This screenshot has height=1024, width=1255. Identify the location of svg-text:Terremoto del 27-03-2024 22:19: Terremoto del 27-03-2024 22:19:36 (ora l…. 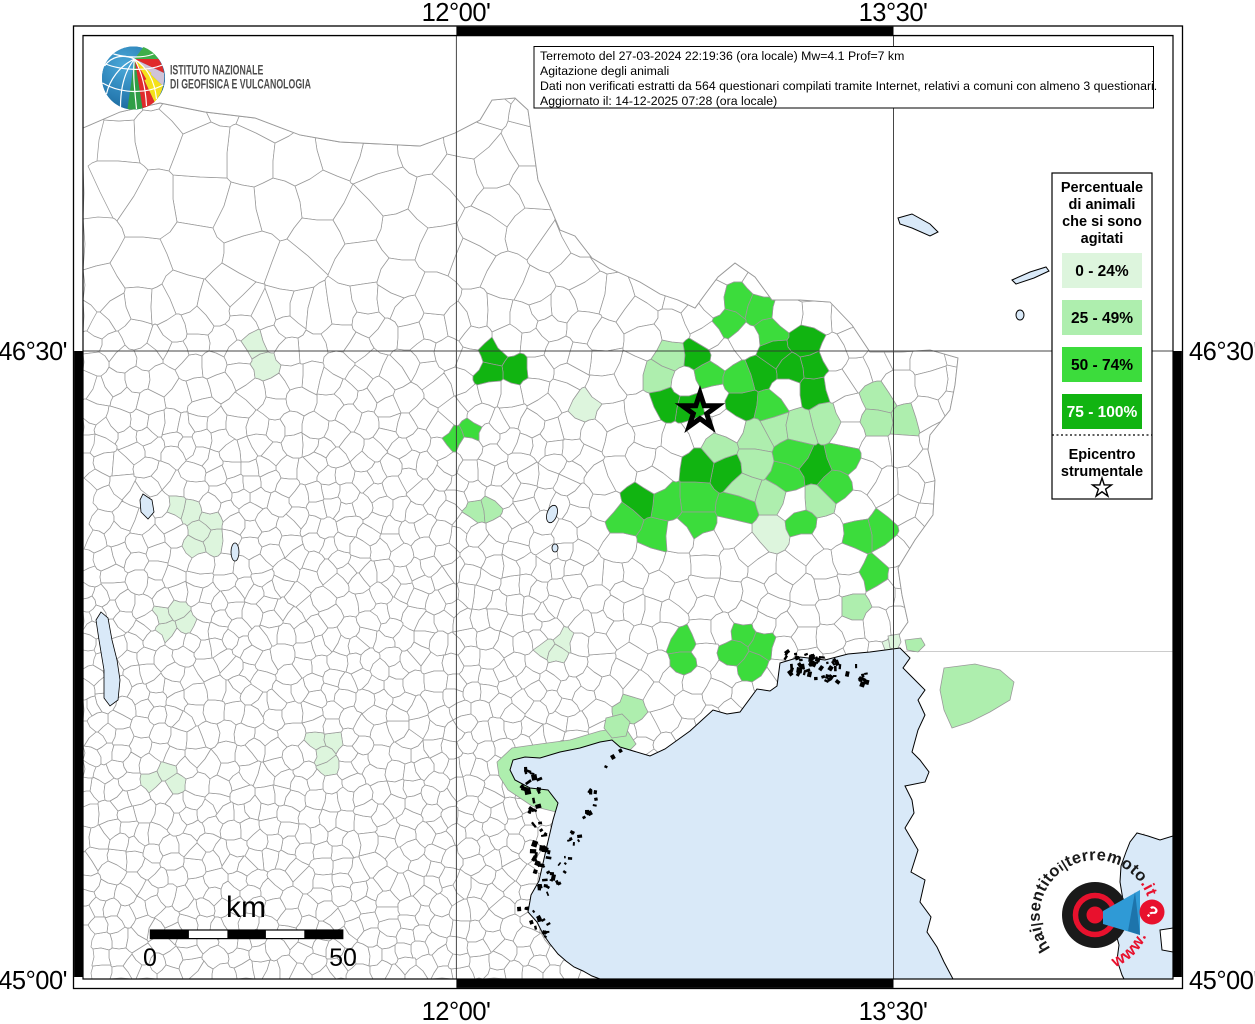
(722, 56).